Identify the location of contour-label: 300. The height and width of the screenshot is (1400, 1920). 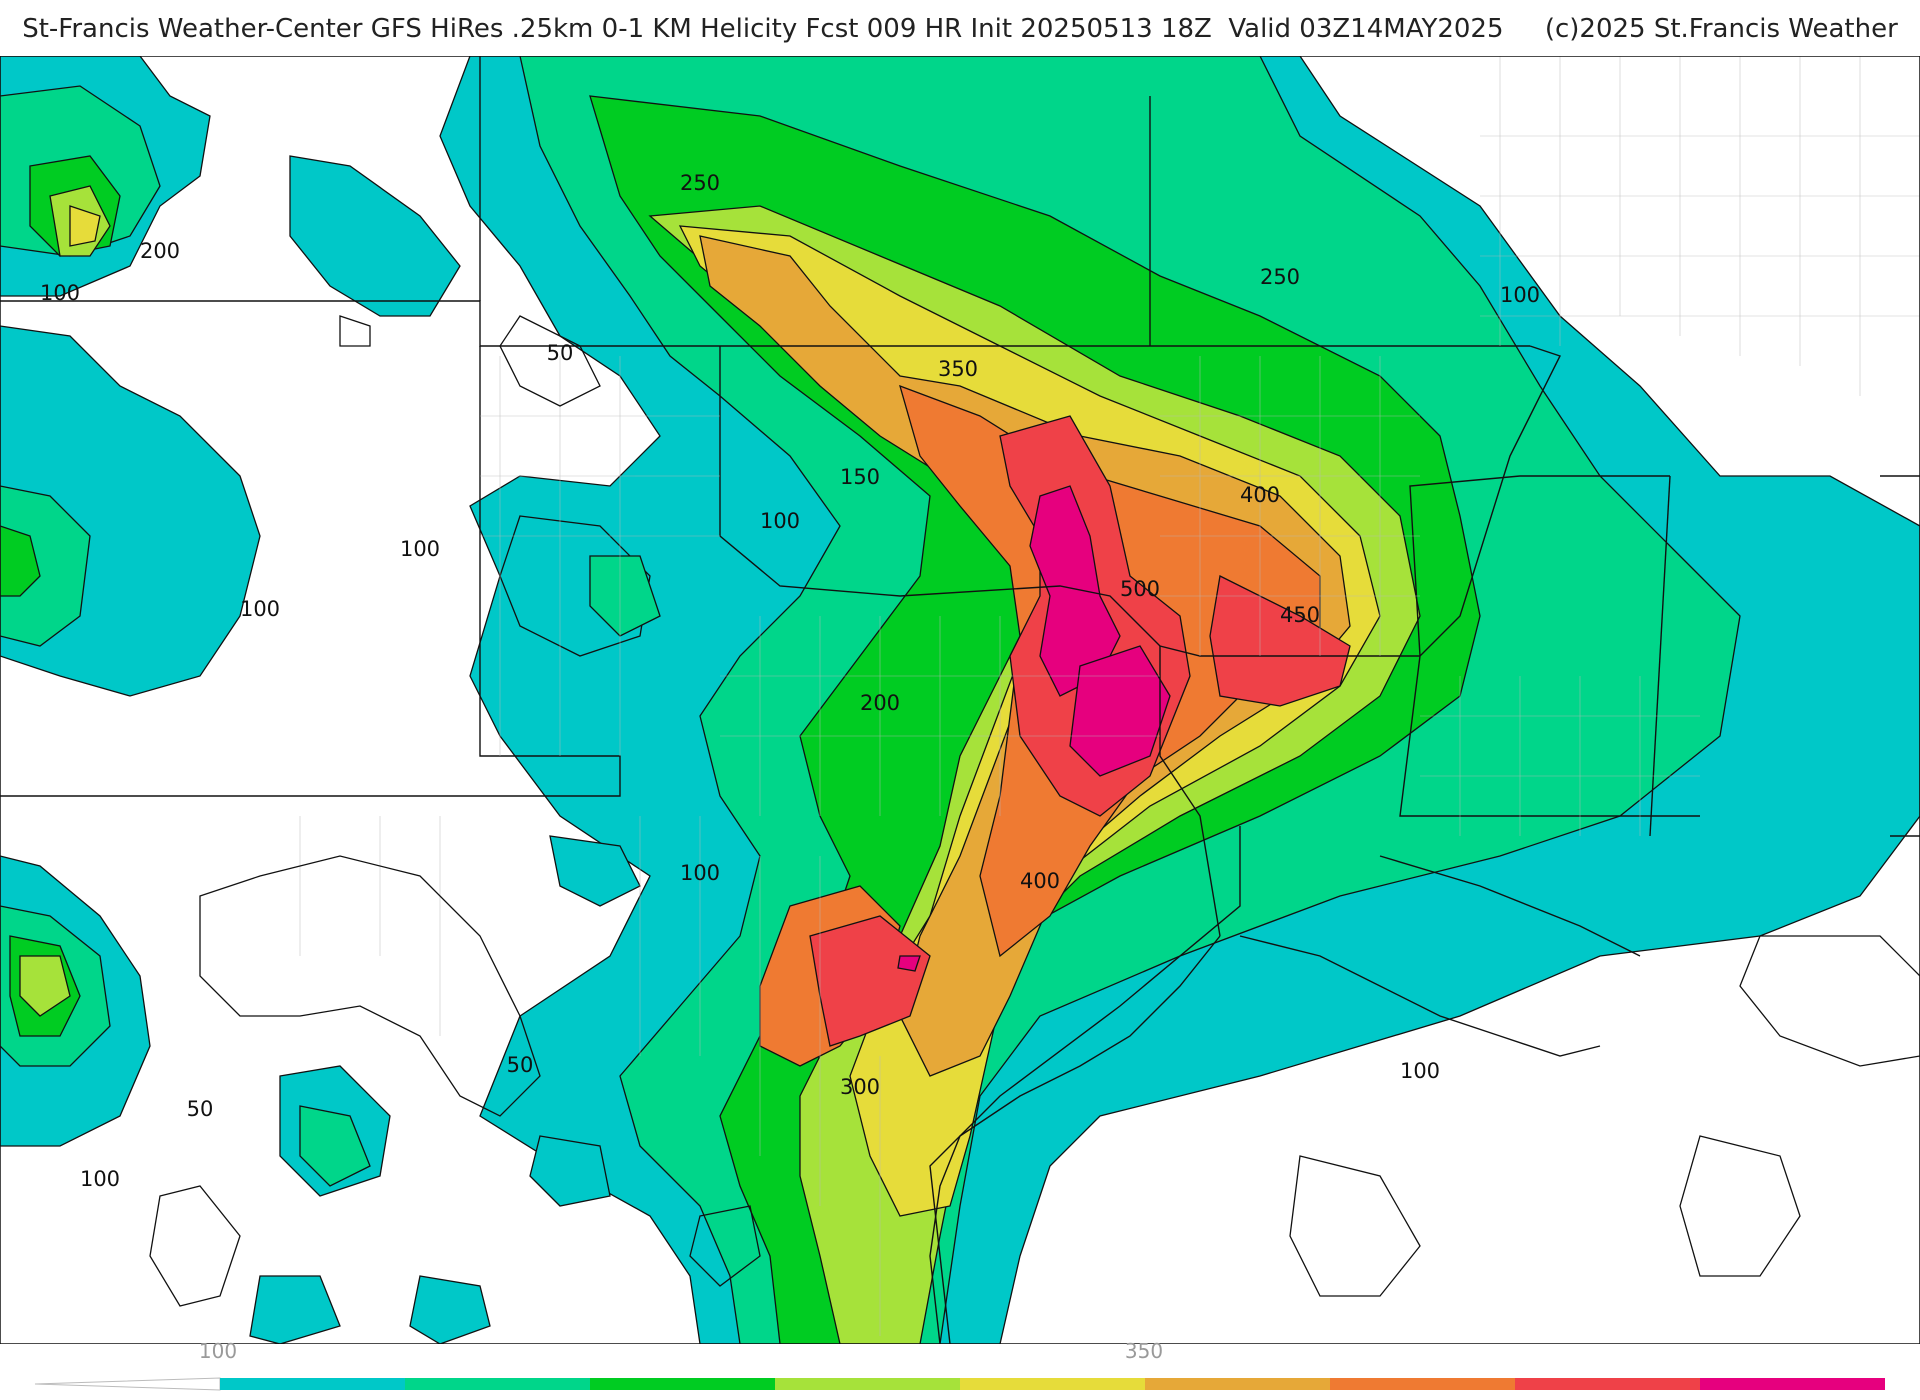
(860, 1087).